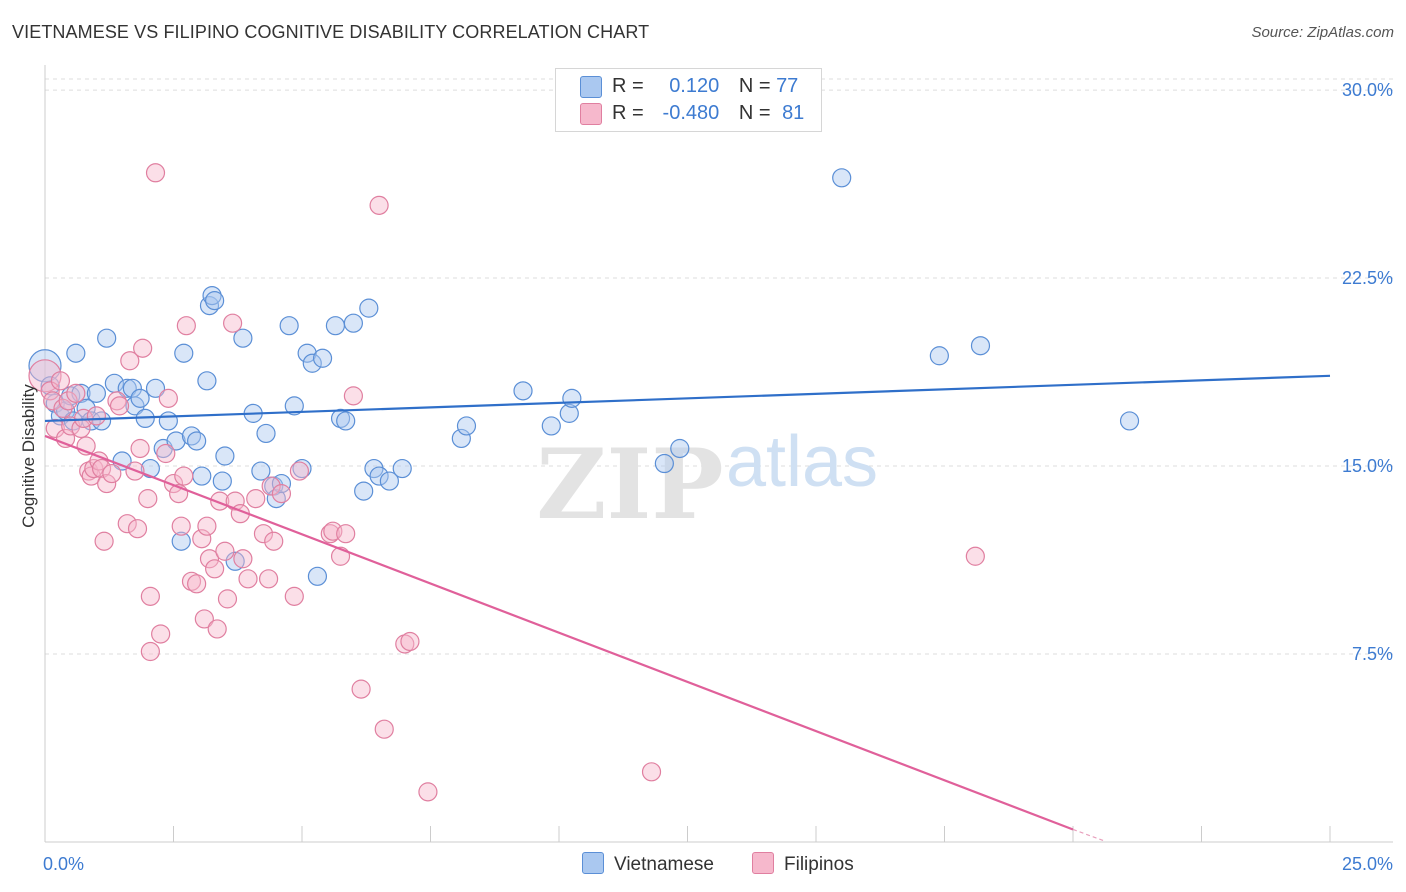  Describe the element at coordinates (763, 863) in the screenshot. I see `legend-swatch-filipinos` at that location.